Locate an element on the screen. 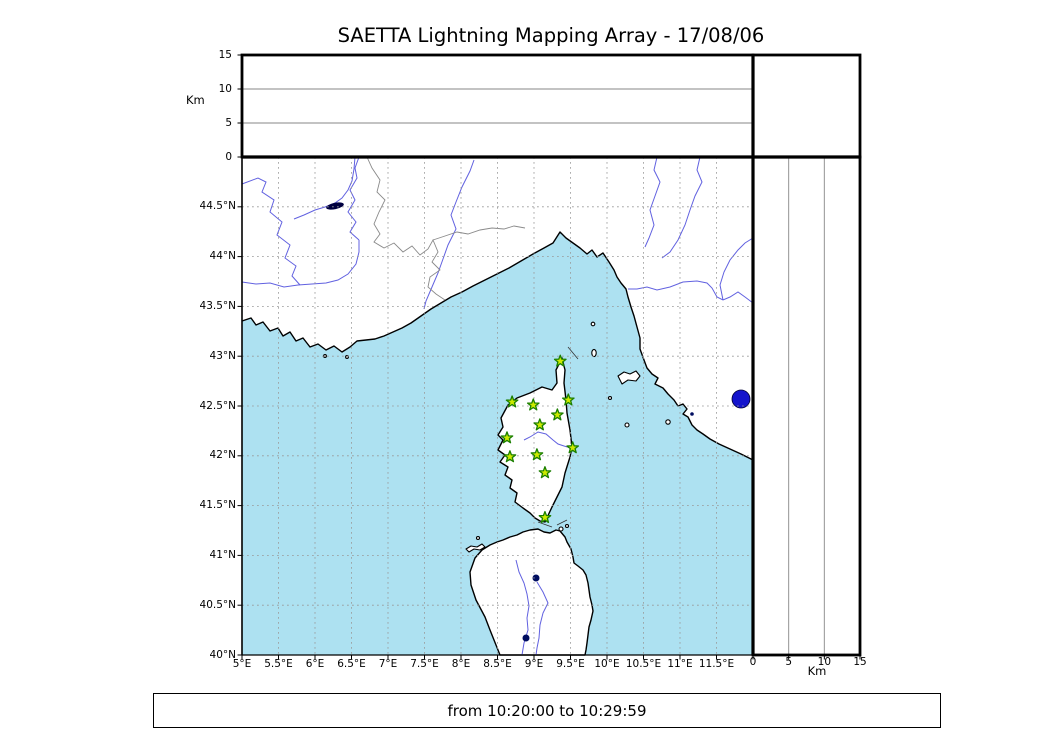  lon-tick-label: 6.5°E is located at coordinates (351, 664).